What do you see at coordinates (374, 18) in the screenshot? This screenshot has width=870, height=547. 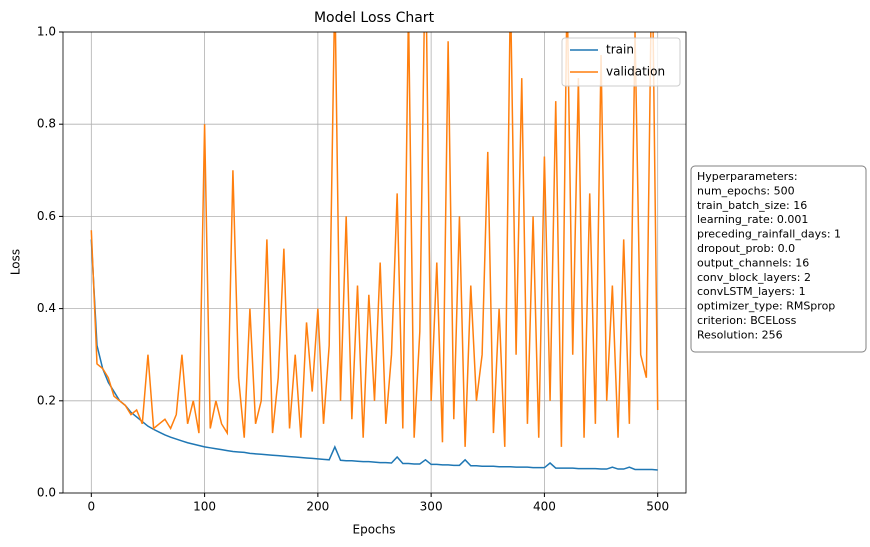 I see `chart-title: Model Loss Chart` at bounding box center [374, 18].